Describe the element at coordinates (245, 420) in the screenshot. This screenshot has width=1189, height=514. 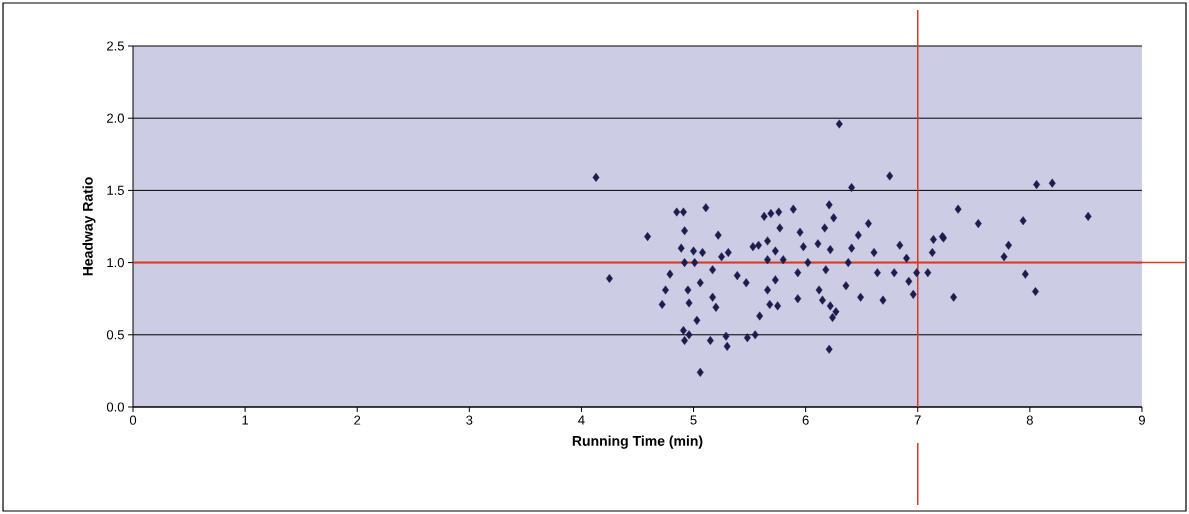
I see `x-tick-label: 1` at that location.